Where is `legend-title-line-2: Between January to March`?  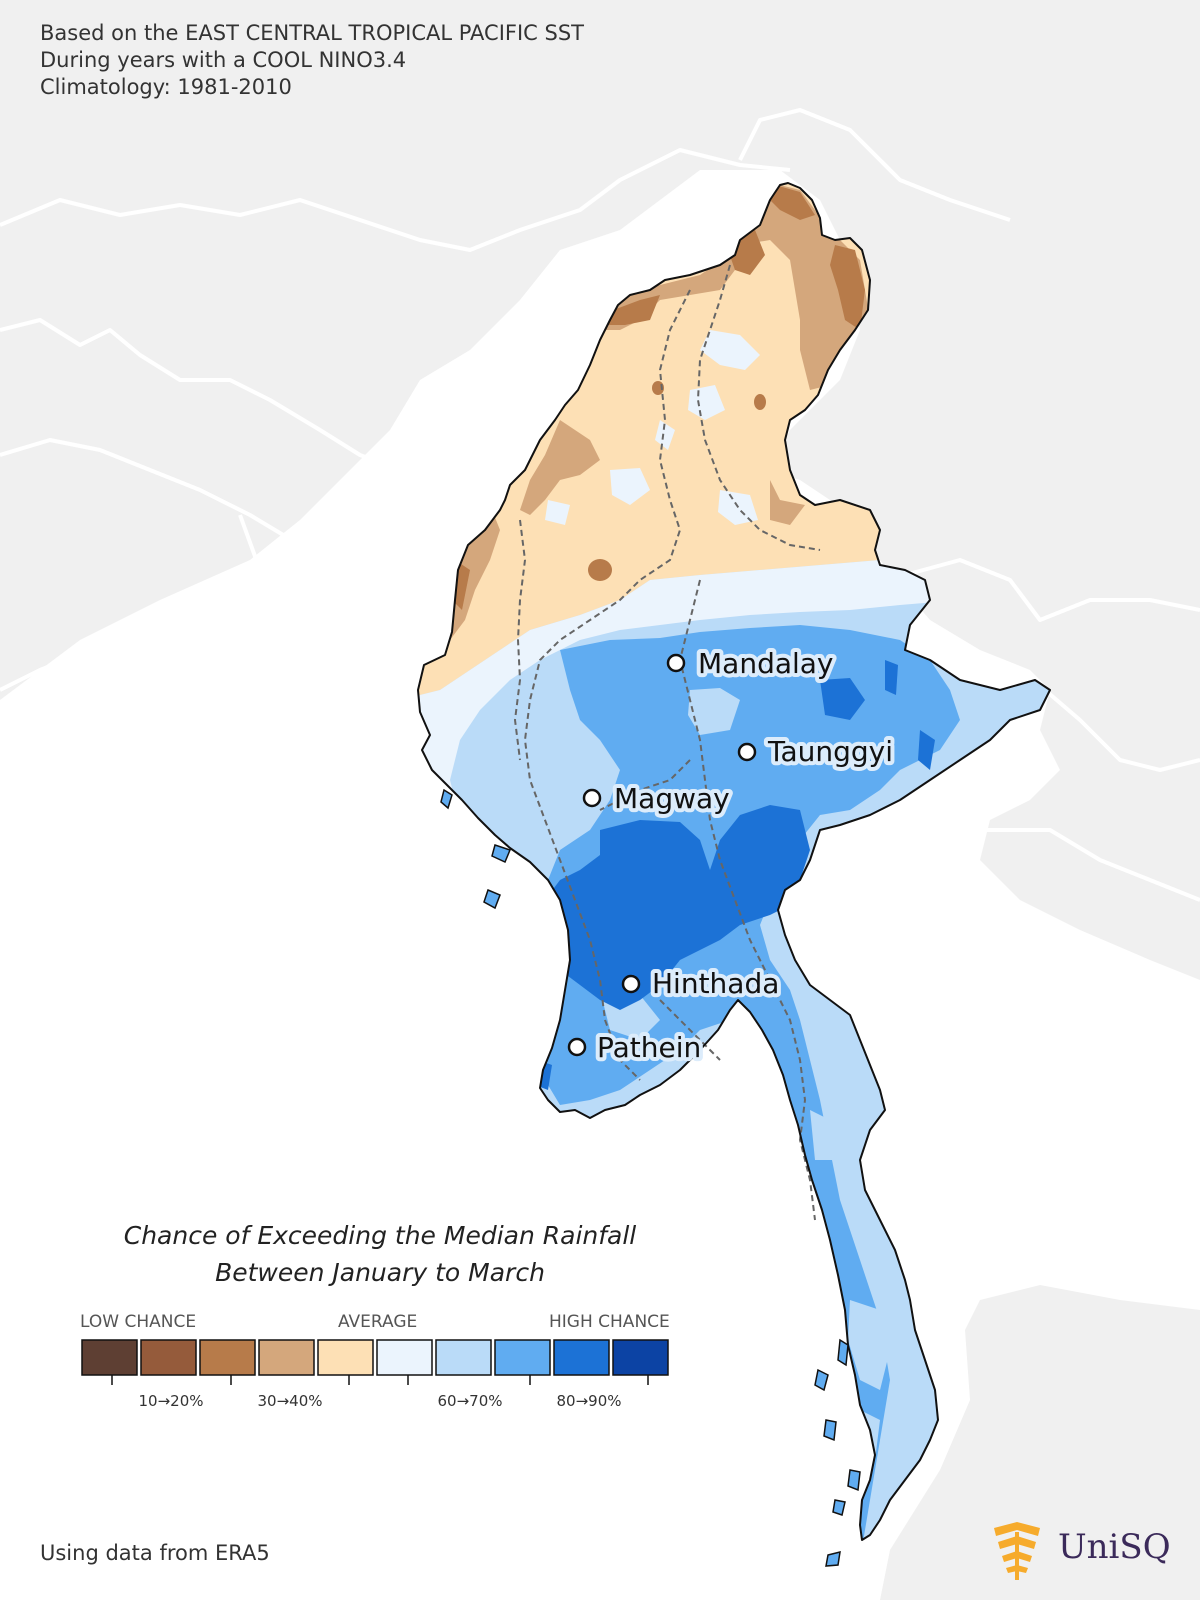 legend-title-line-2: Between January to March is located at coordinates (380, 1272).